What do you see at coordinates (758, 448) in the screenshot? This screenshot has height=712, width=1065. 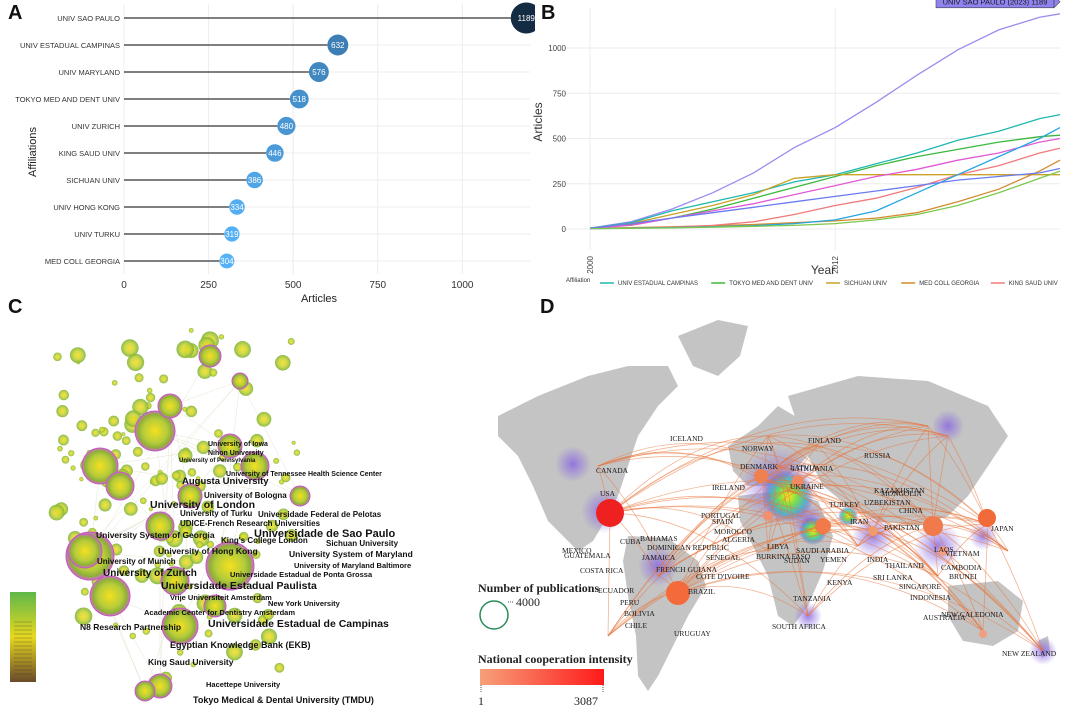 I see `country-label: NORWAY` at bounding box center [758, 448].